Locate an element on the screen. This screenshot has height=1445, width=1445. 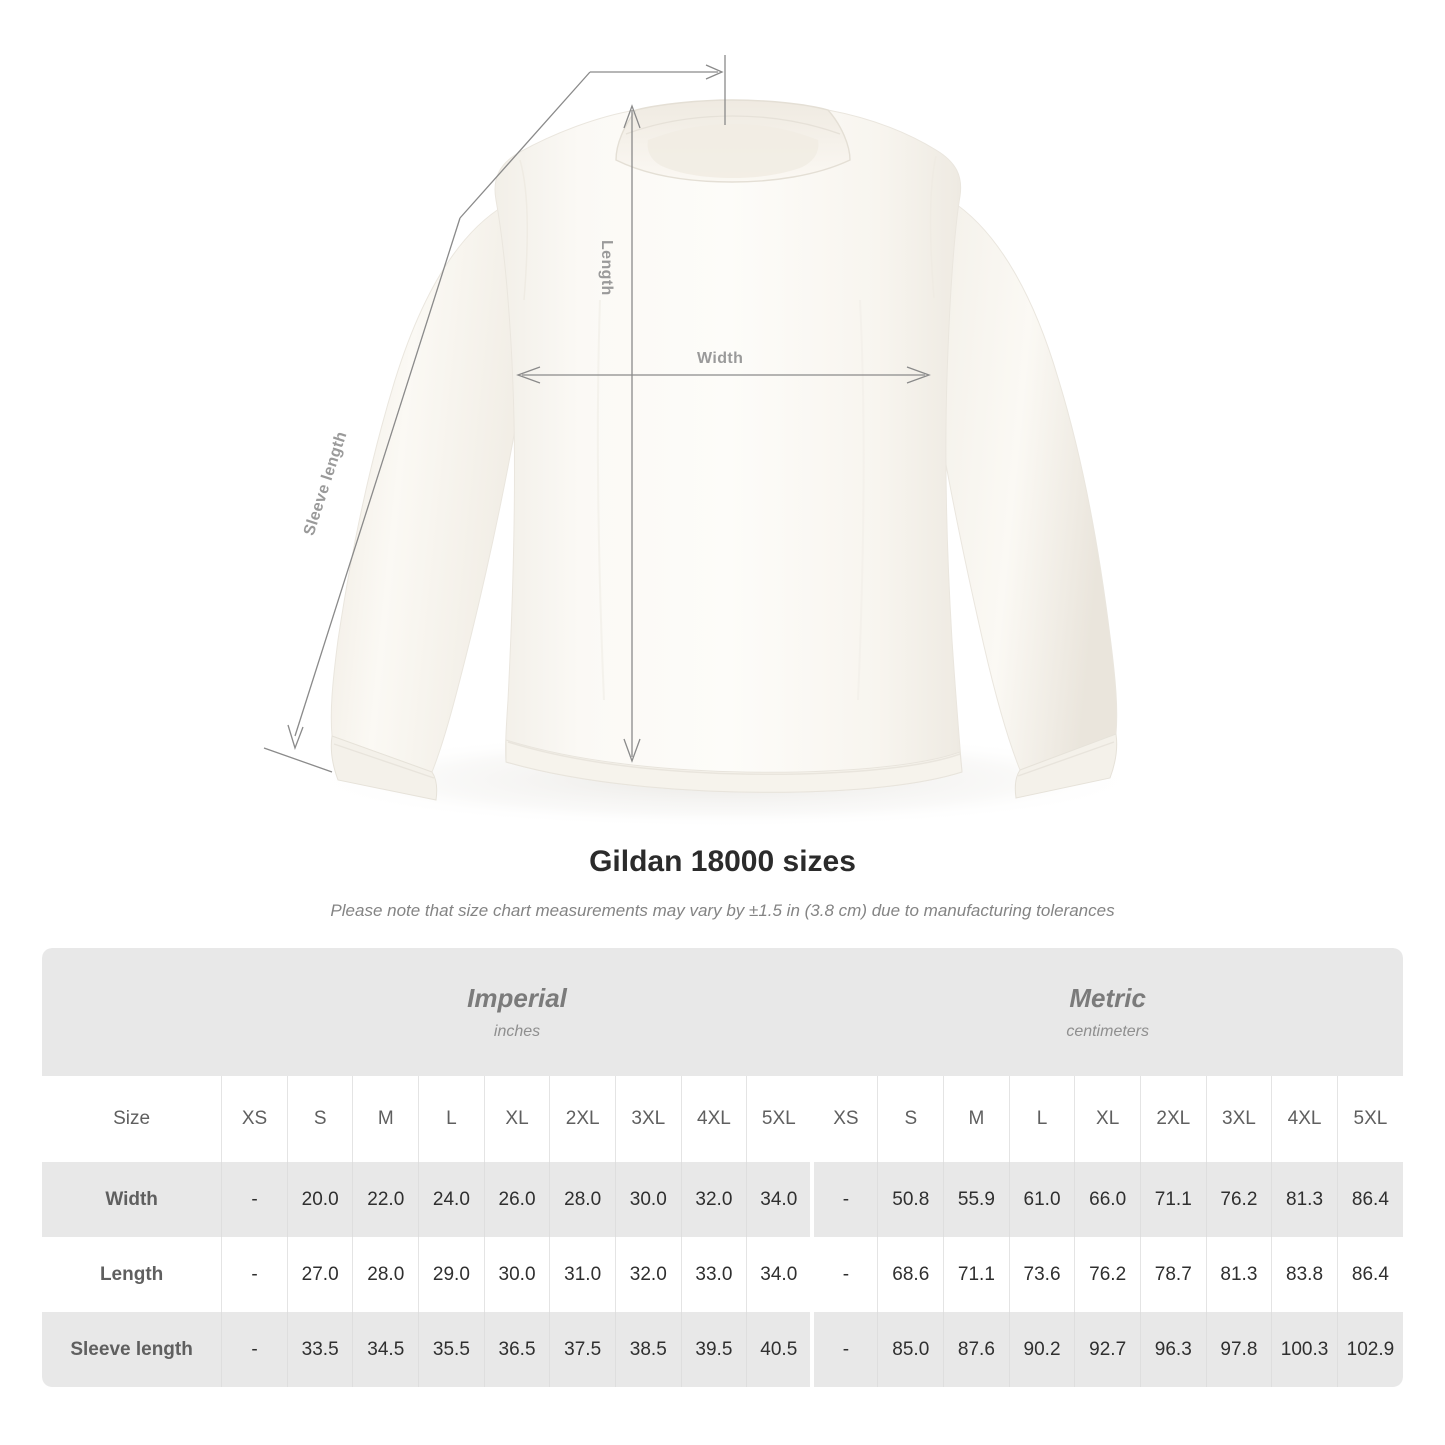
sleeve-diagonal-line is located at coordinates (377, 477).